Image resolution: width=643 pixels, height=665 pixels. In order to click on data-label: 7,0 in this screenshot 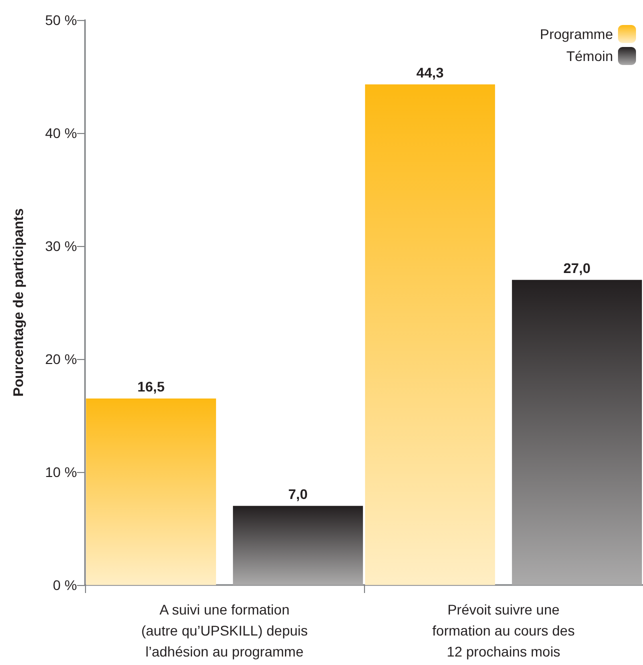, I will do `click(298, 494)`.